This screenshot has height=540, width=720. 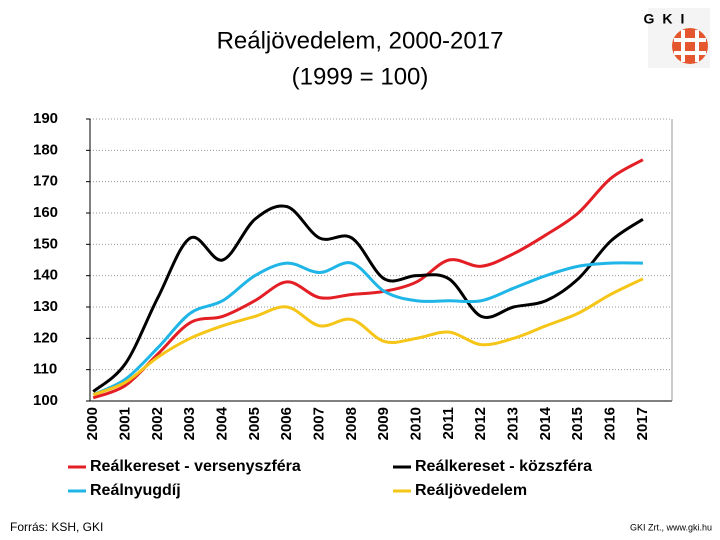 I want to click on y-tick-label: 120, so click(x=45, y=337).